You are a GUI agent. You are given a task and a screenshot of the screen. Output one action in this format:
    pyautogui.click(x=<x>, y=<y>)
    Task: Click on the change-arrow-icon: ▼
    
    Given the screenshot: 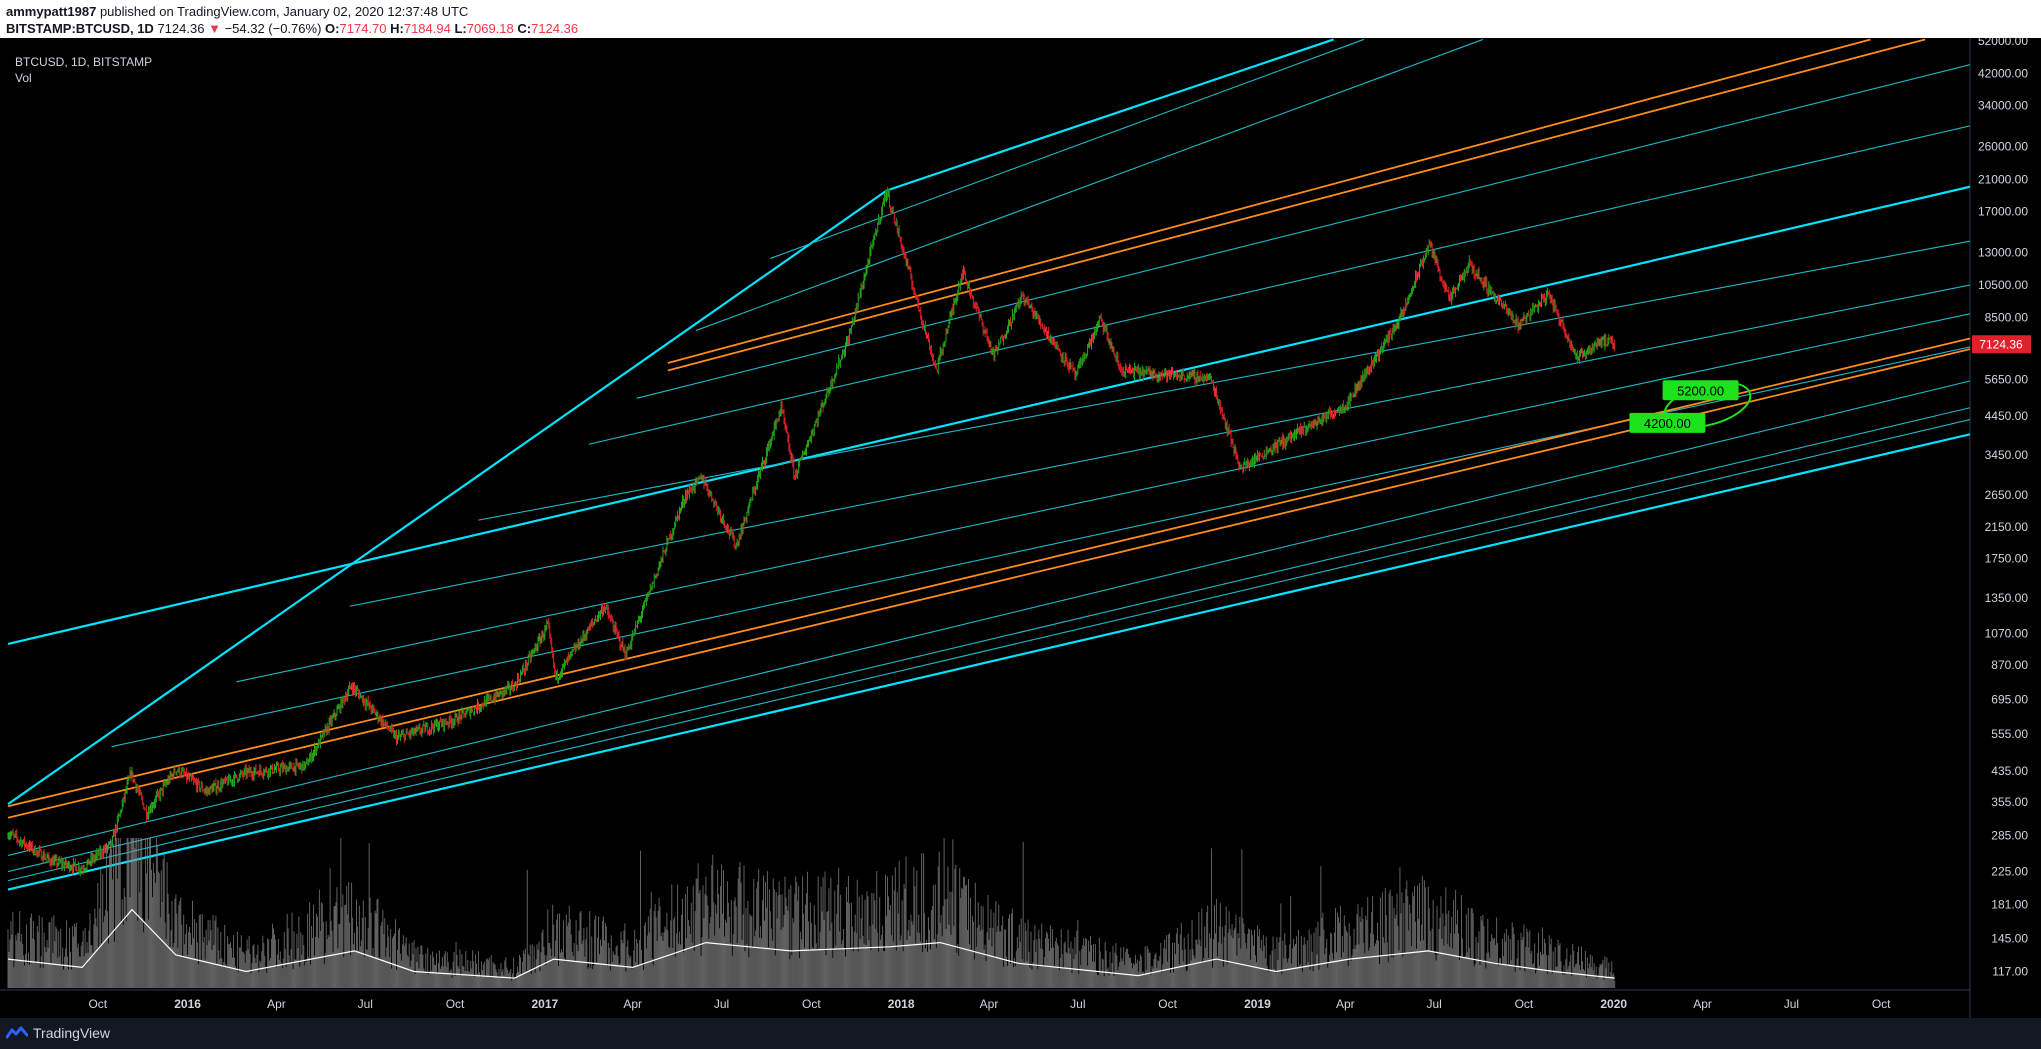 What is the action you would take?
    pyautogui.click(x=214, y=28)
    